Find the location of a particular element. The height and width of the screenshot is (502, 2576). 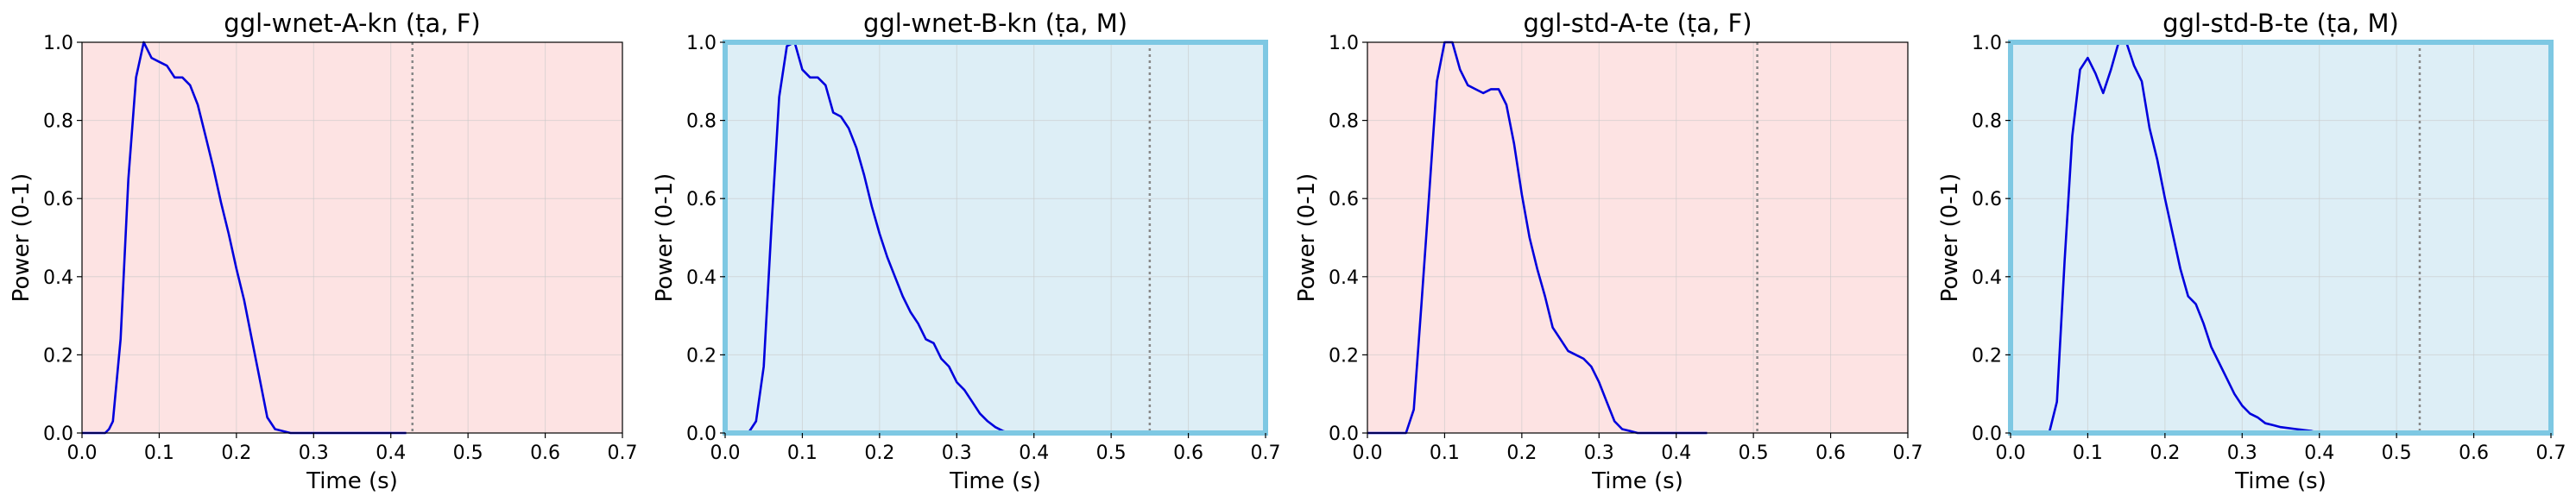

chart-title: ggl-wnet-B-kn (ṭa, M) is located at coordinates (995, 23).